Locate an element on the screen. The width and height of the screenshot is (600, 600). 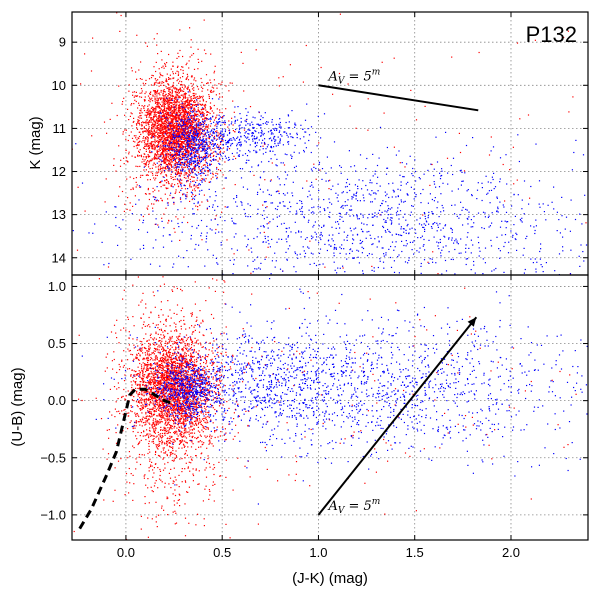
top-point-s0-c0-1975 is located at coordinates (202, 98).